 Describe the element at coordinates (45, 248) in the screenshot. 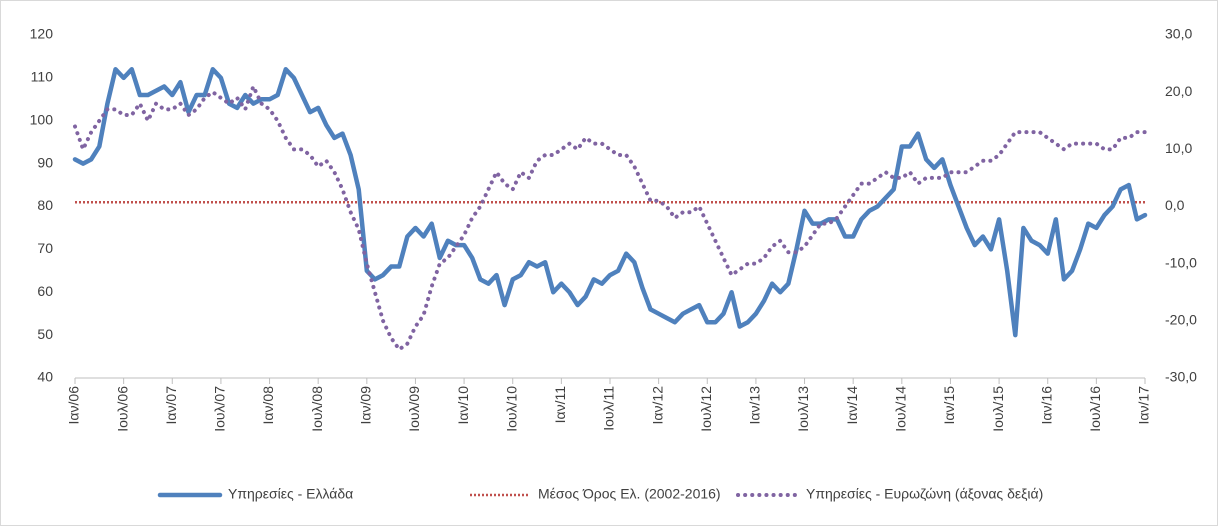

I see `y-tick-label: 70` at that location.